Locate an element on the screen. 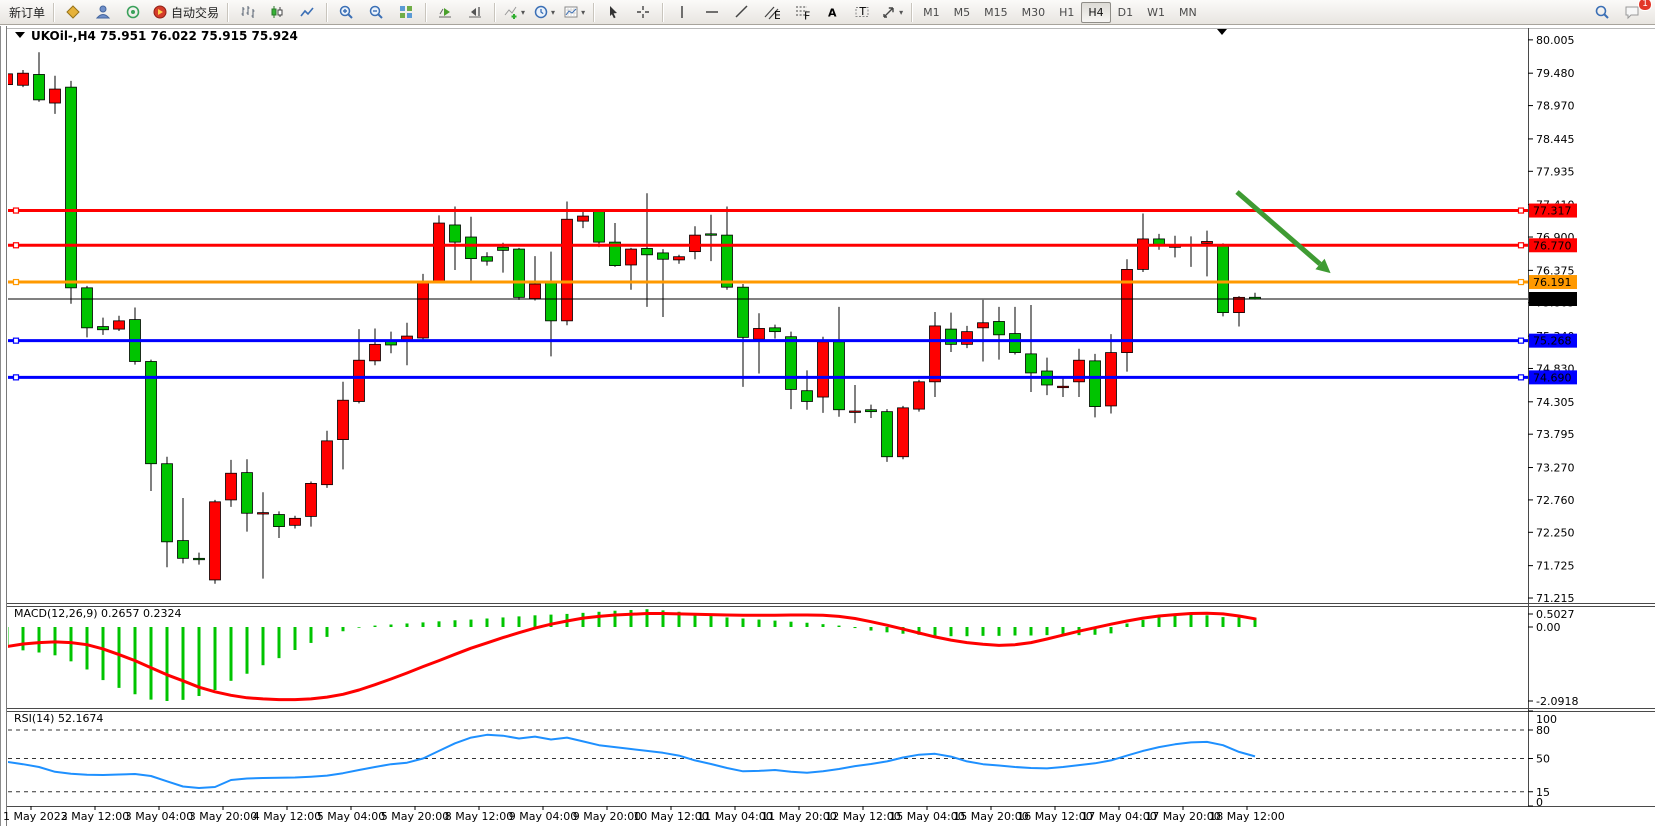 Image resolution: width=1655 pixels, height=826 pixels. trendline-button is located at coordinates (742, 12).